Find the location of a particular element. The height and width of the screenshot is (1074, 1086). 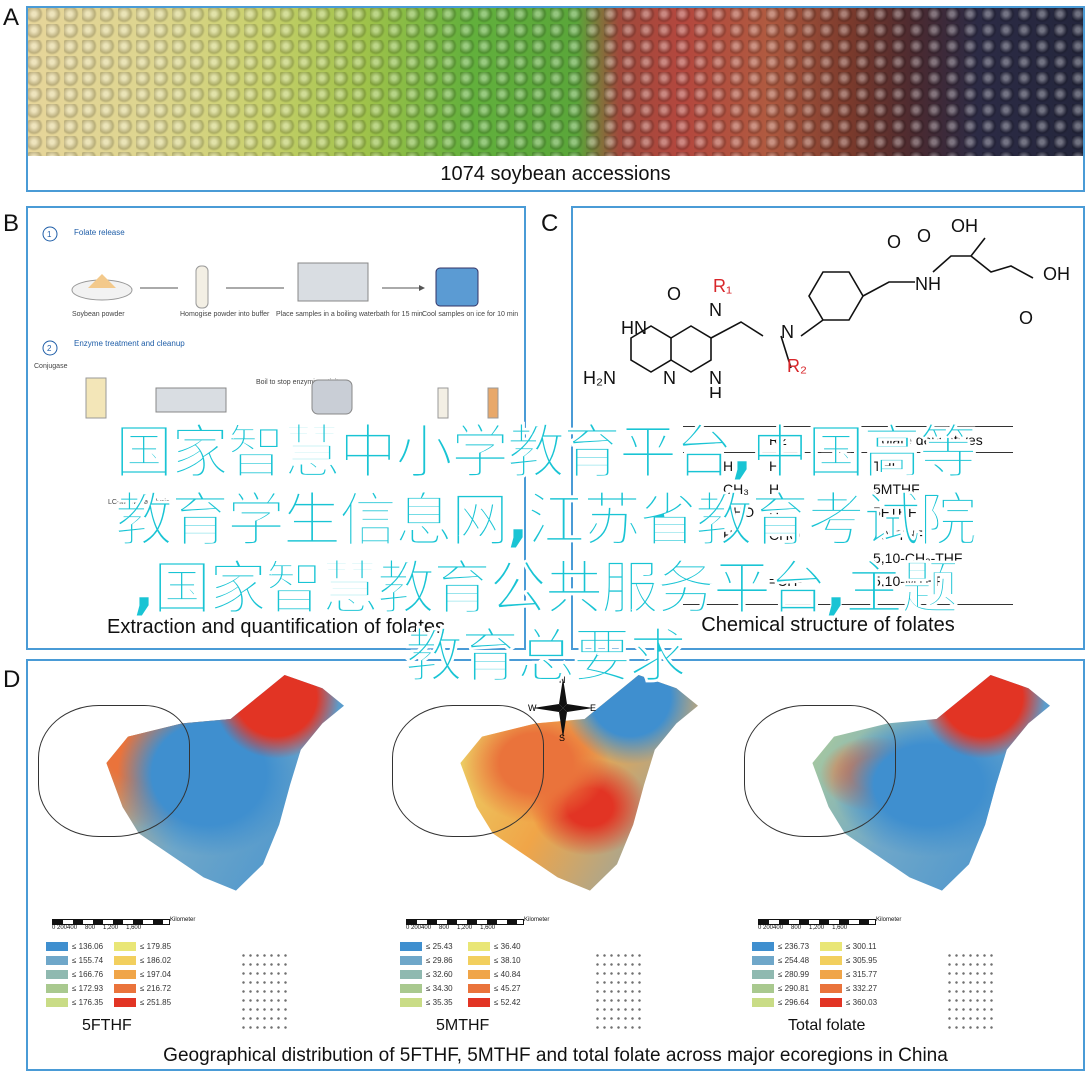

table-cell: 5MTHF is located at coordinates (896, 489).